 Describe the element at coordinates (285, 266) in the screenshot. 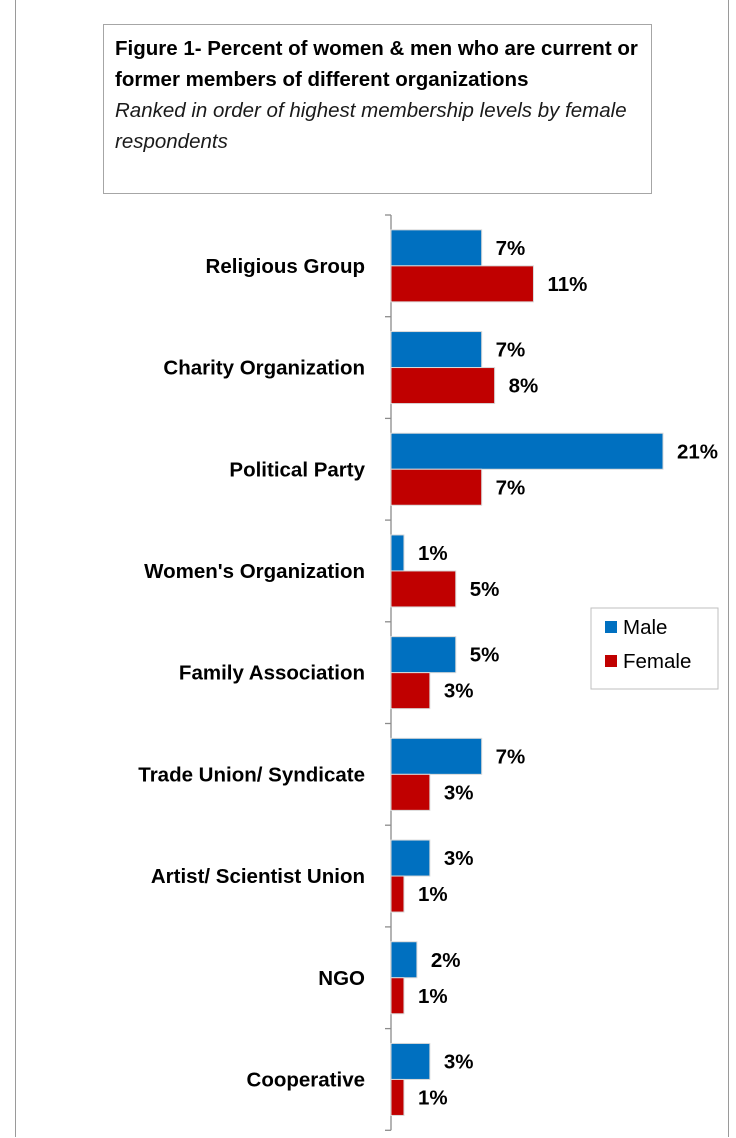

I see `category-label: Religious Group` at that location.